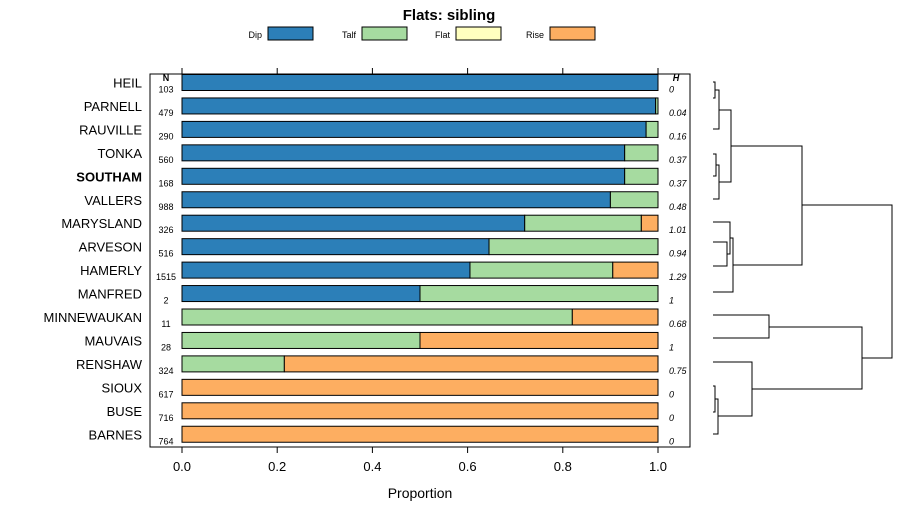 The height and width of the screenshot is (520, 900). I want to click on h-value-renshaw: 0.75, so click(678, 371).